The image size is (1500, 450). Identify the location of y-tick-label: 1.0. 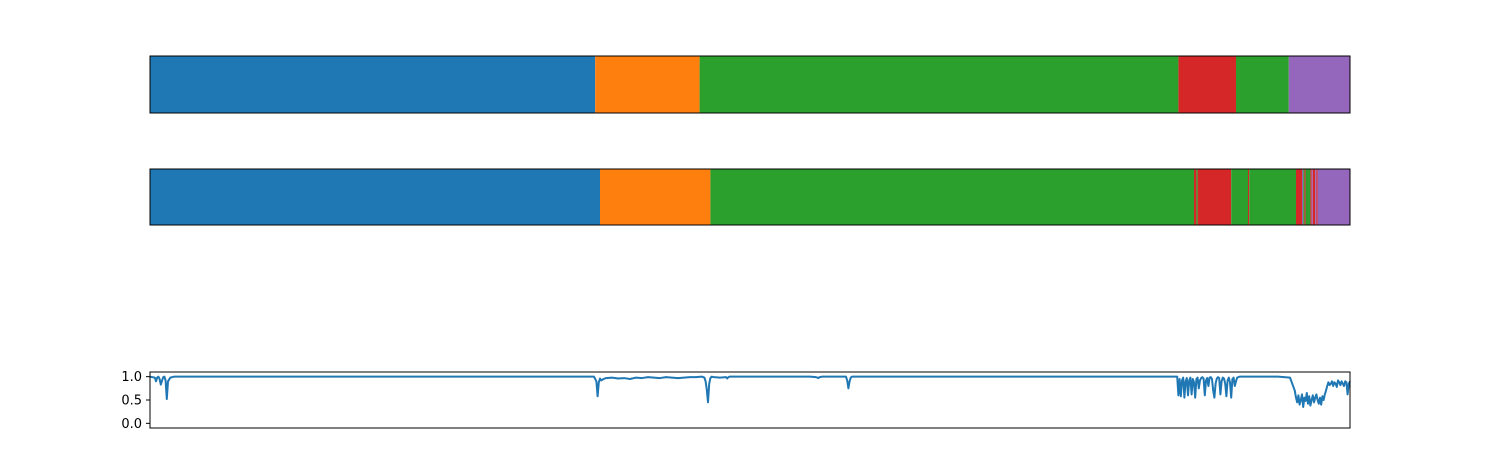
(131, 377).